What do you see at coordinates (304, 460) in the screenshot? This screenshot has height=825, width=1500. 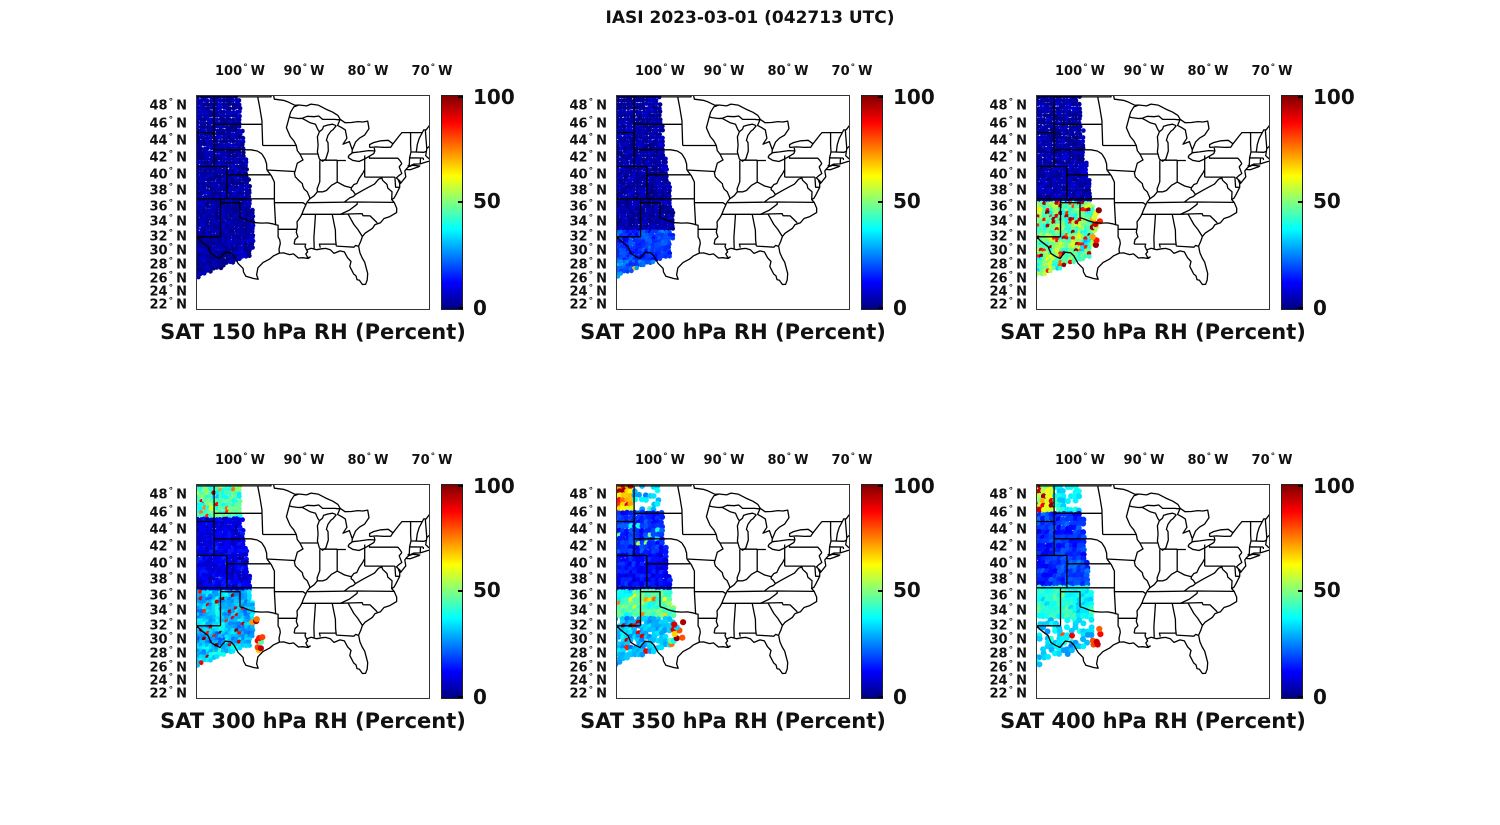 I see `lon-tick-90w: 90° W` at bounding box center [304, 460].